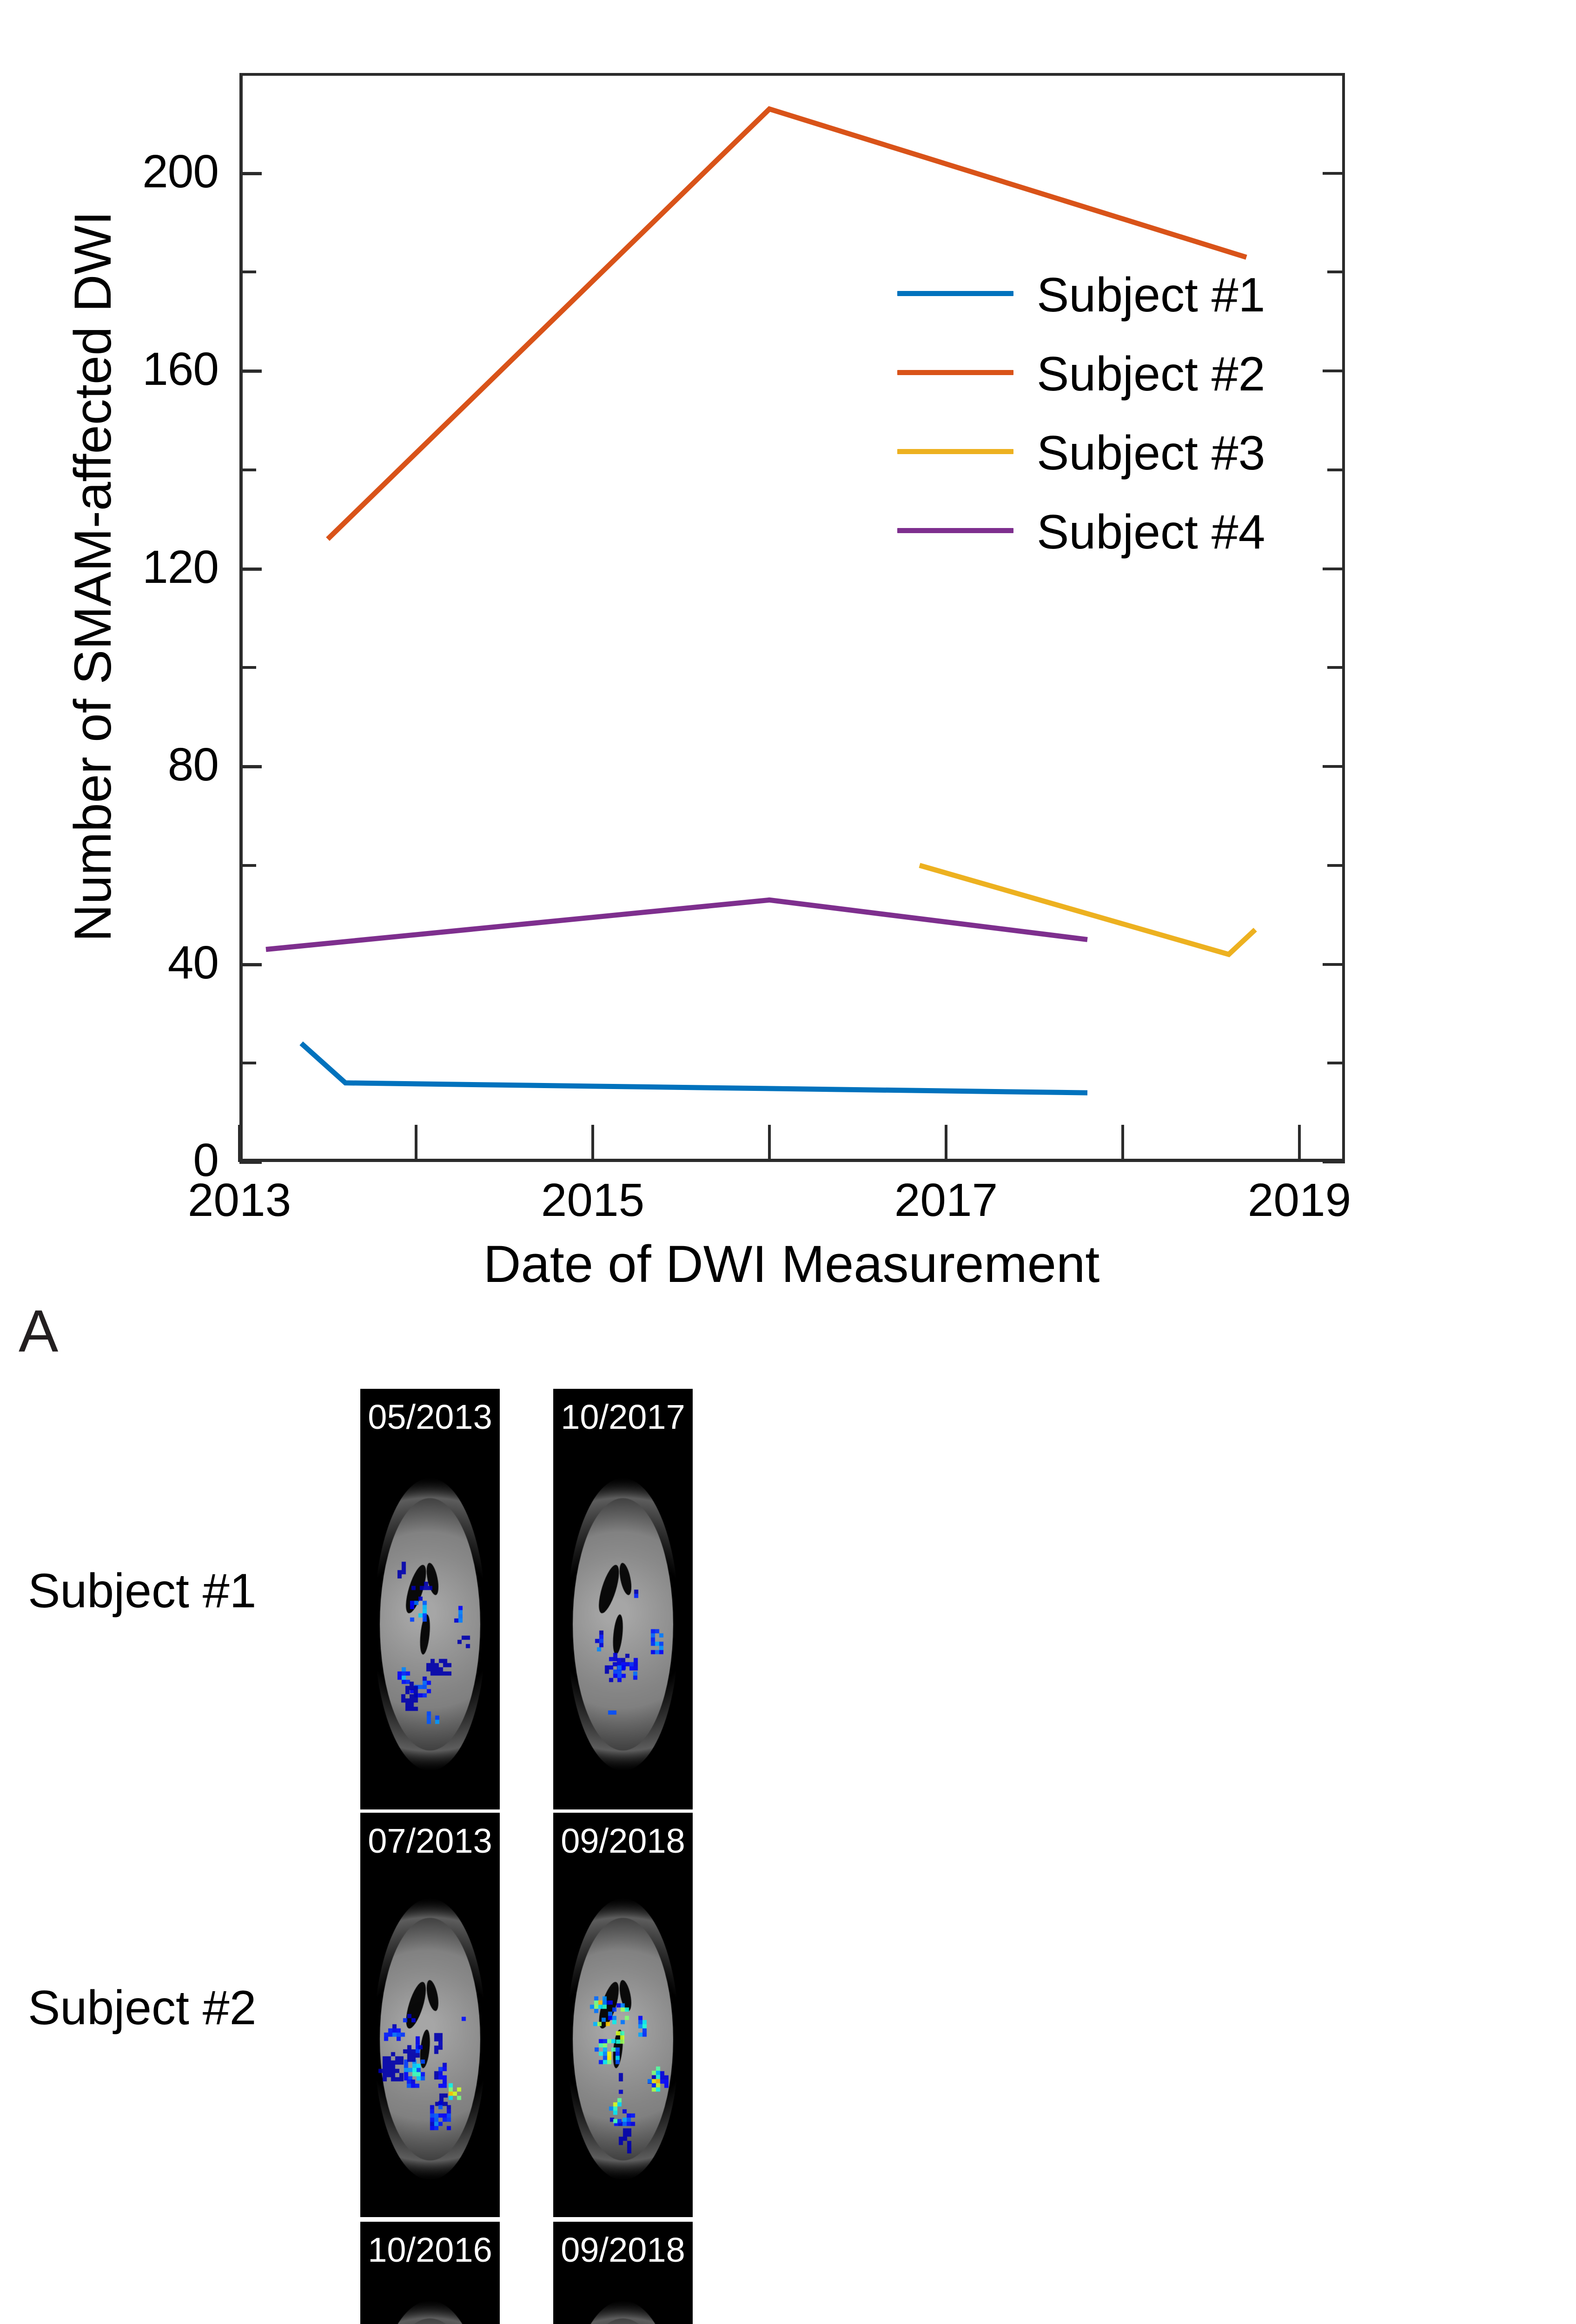 This screenshot has width=1576, height=2324. I want to click on y-tick-label: 160, so click(181, 369).